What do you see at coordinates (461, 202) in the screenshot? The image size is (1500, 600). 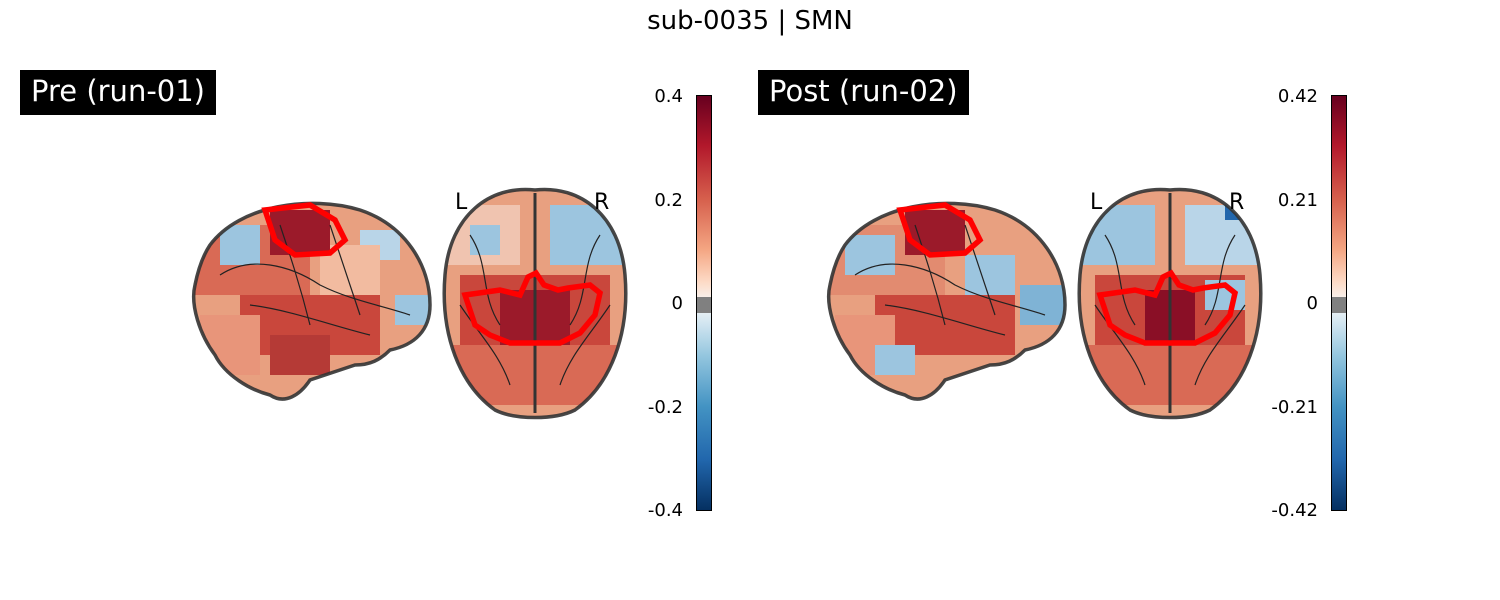 I see `orientation-left-label-pre: L` at bounding box center [461, 202].